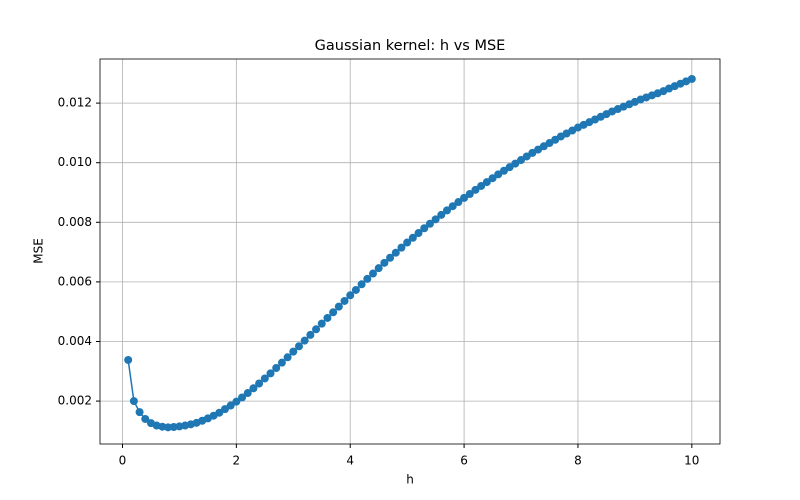  Describe the element at coordinates (75, 162) in the screenshot. I see `y-tick-label: 0.010` at that location.